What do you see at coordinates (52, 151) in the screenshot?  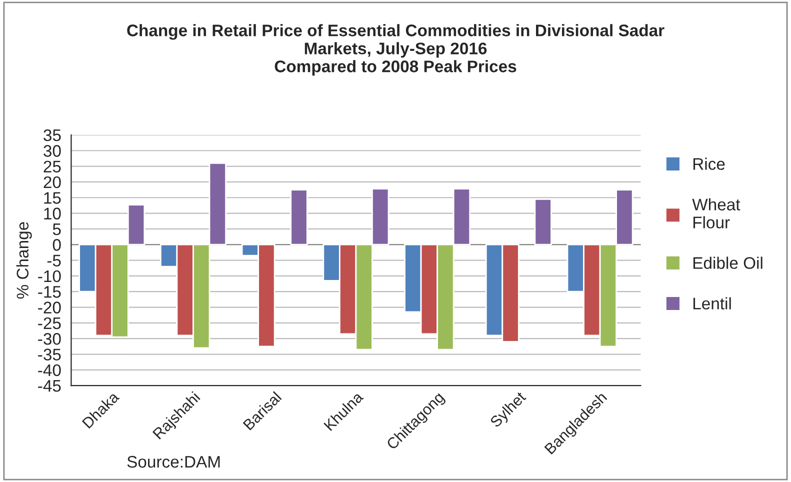 I see `y-tick-label: 30` at bounding box center [52, 151].